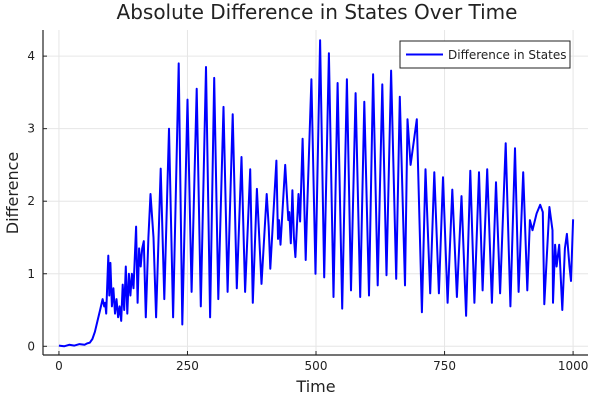  Describe the element at coordinates (573, 366) in the screenshot. I see `x-tick-label: 1000` at that location.